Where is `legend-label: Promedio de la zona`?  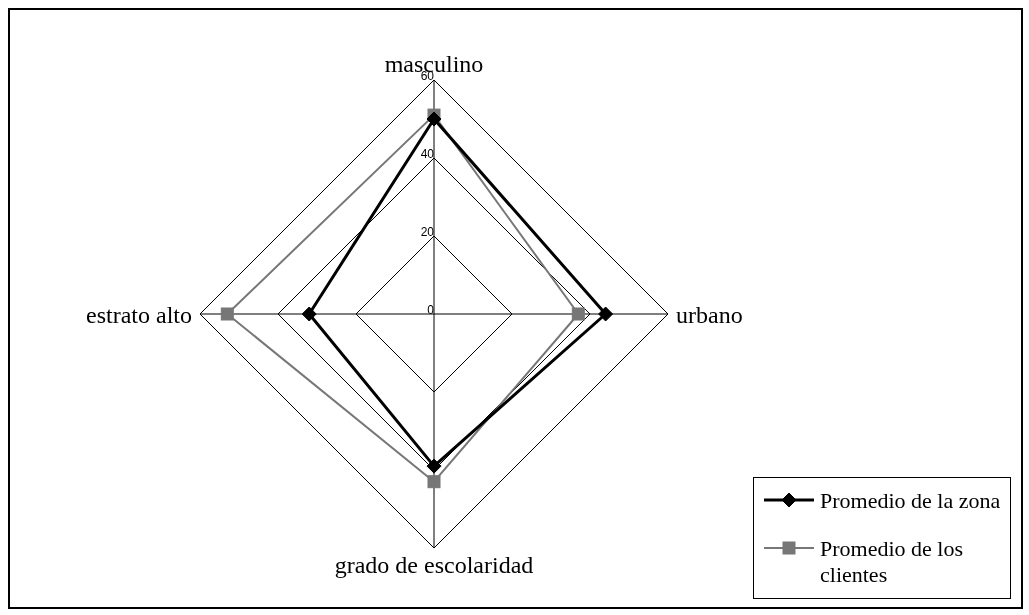
legend-label: Promedio de la zona is located at coordinates (910, 501).